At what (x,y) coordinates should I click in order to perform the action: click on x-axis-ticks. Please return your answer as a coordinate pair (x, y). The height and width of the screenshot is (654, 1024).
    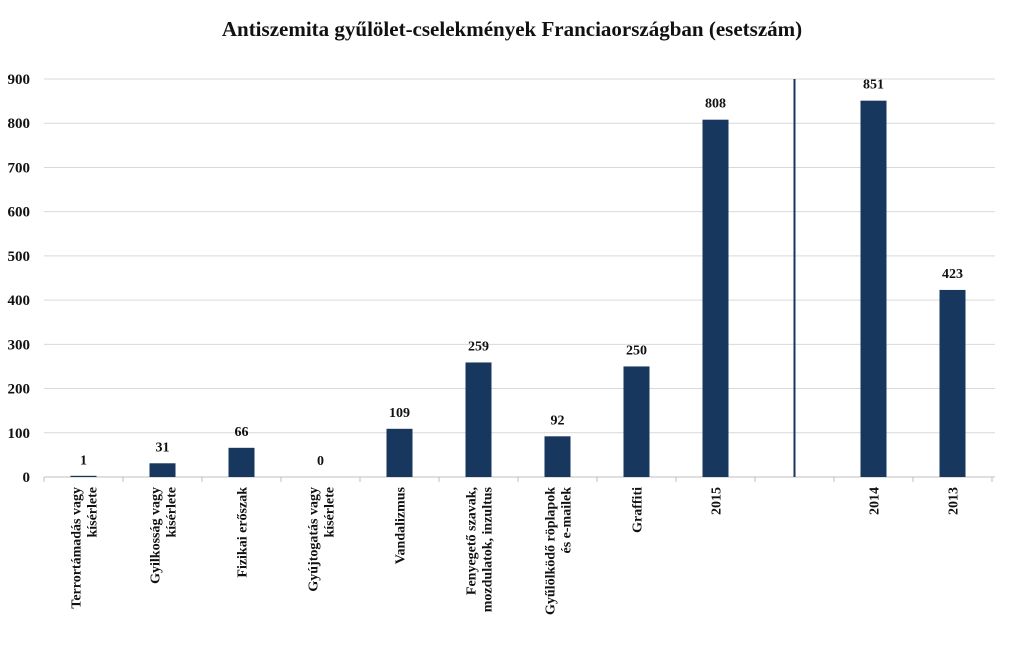
    Looking at the image, I should click on (518, 479).